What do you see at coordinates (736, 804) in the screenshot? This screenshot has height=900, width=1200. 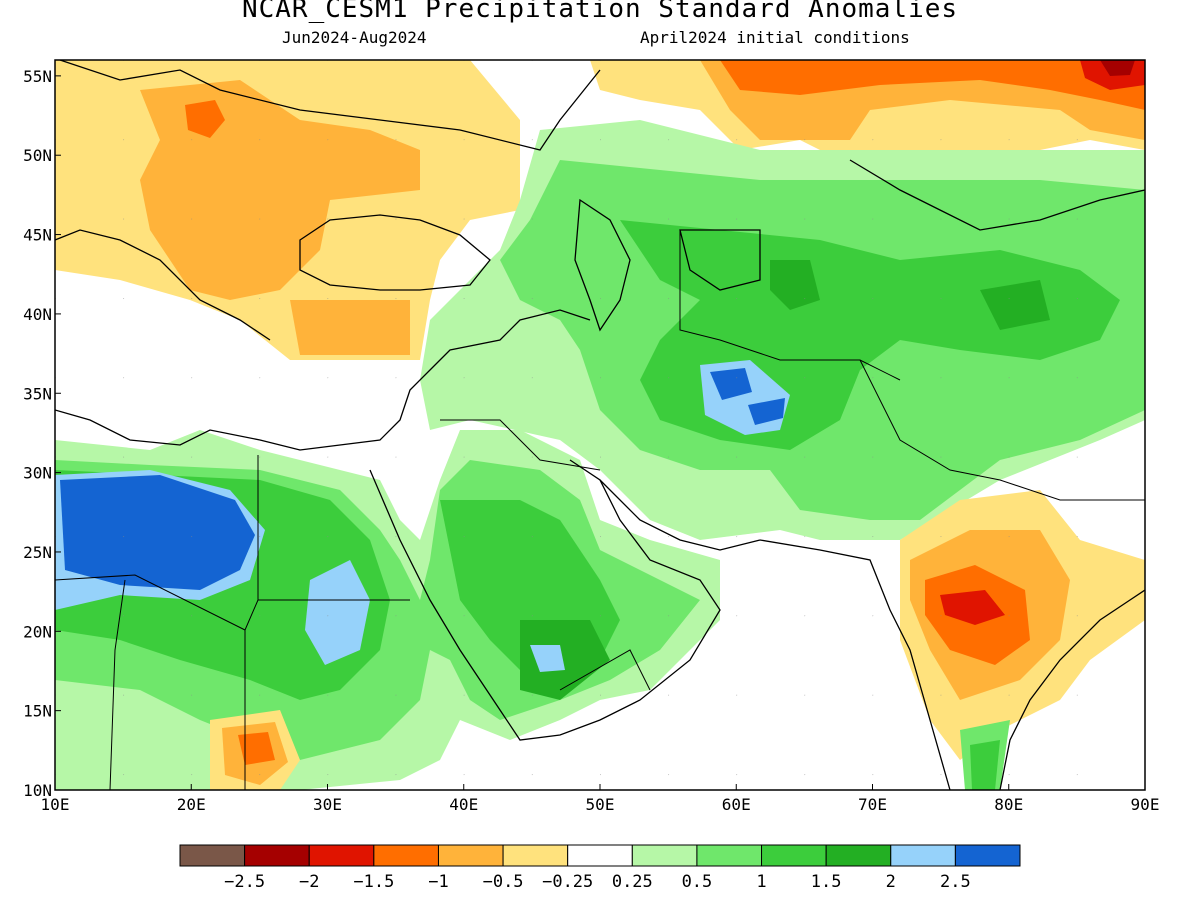 I see `lon-tick-label: 60E` at bounding box center [736, 804].